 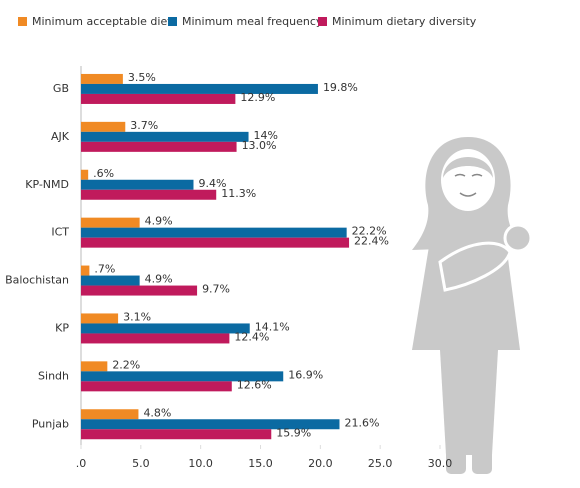 I want to click on value-label: 19.8%, so click(x=340, y=87).